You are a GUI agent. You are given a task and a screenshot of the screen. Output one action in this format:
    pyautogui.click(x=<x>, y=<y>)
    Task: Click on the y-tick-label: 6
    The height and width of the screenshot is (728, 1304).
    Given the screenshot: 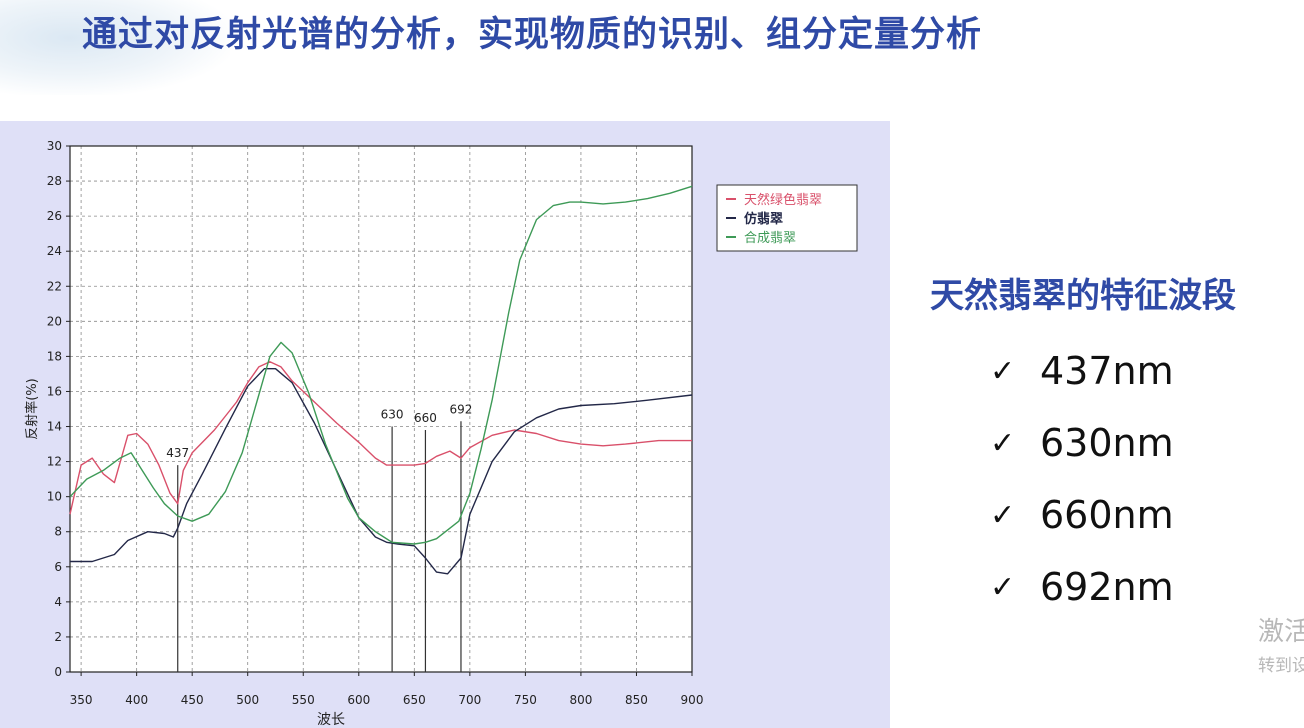 What is the action you would take?
    pyautogui.click(x=58, y=567)
    